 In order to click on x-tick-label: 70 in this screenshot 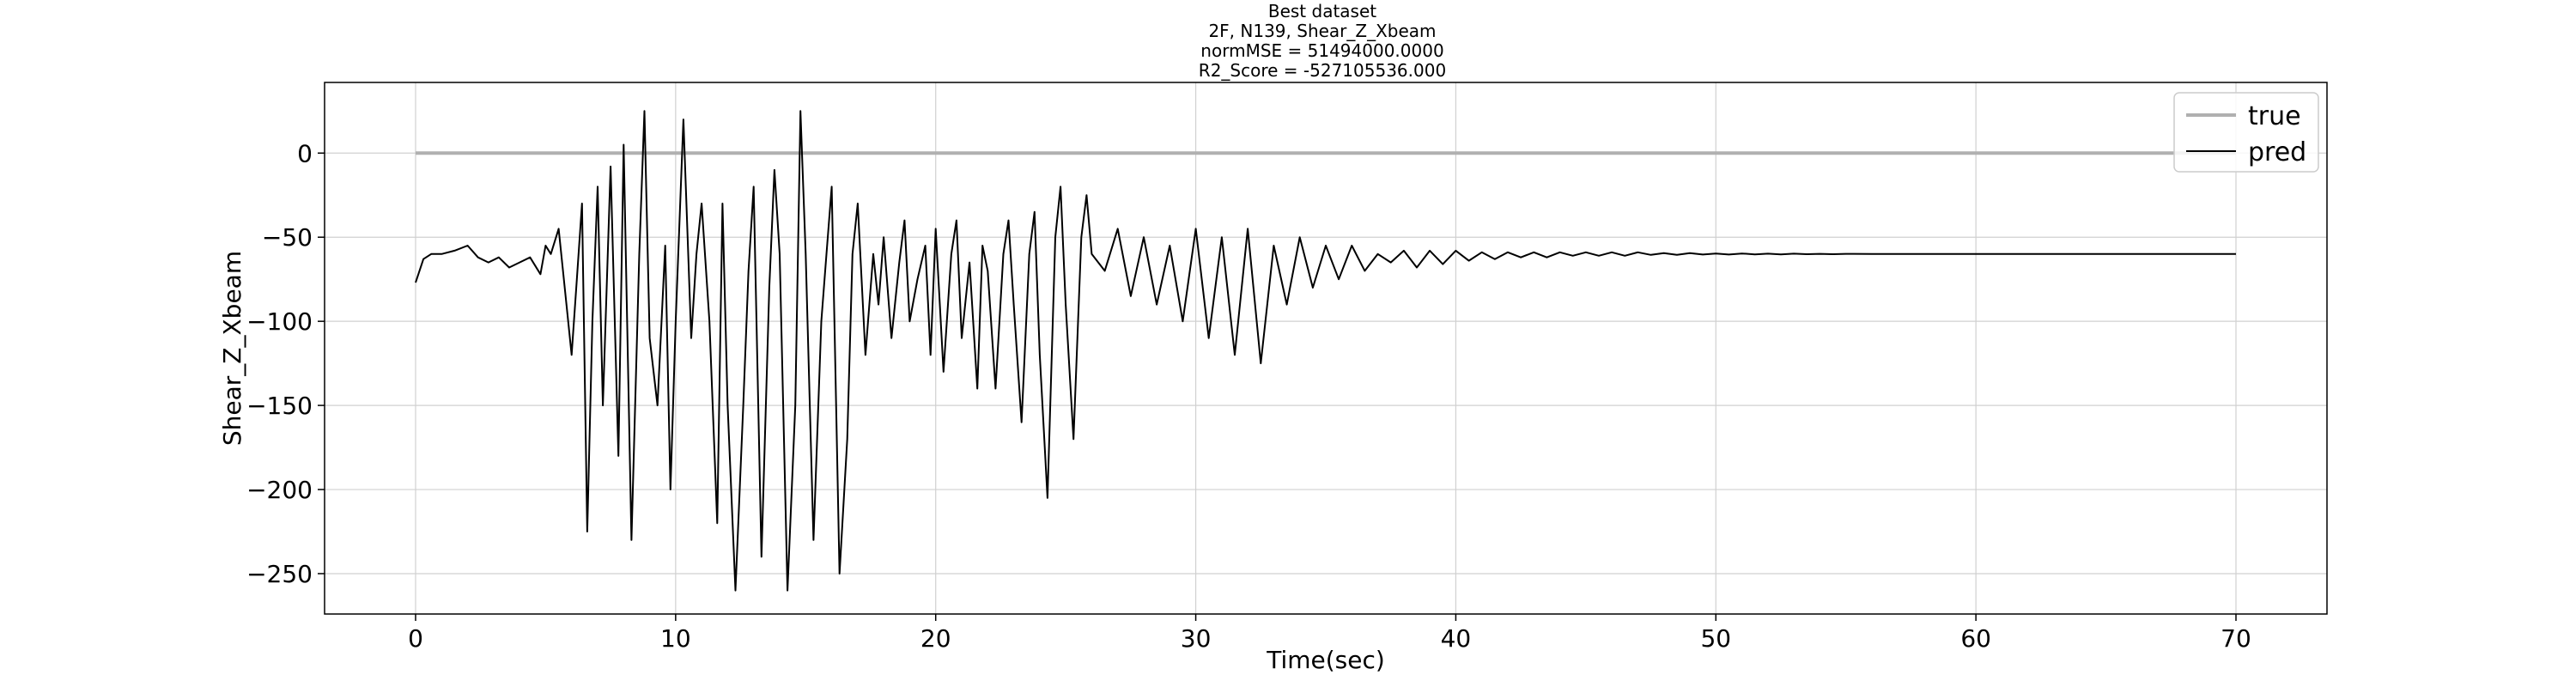, I will do `click(2236, 638)`.